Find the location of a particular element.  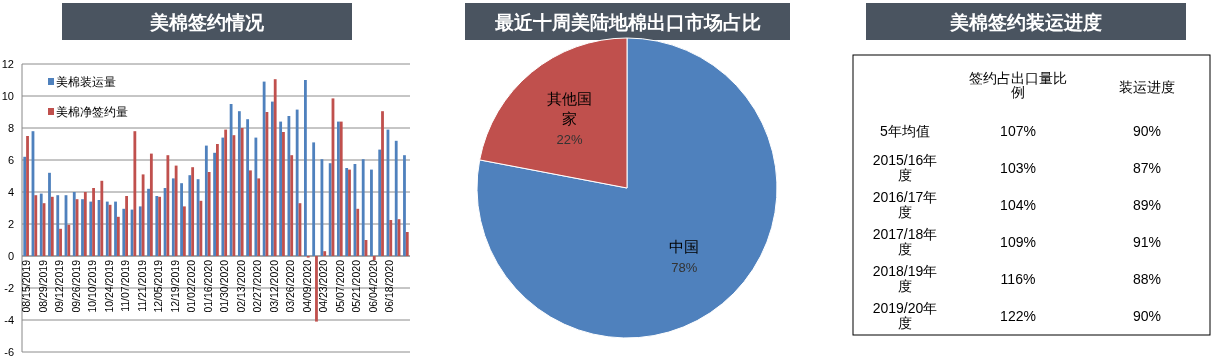

y-tick-label: 2017/18年度 is located at coordinates (905, 241).